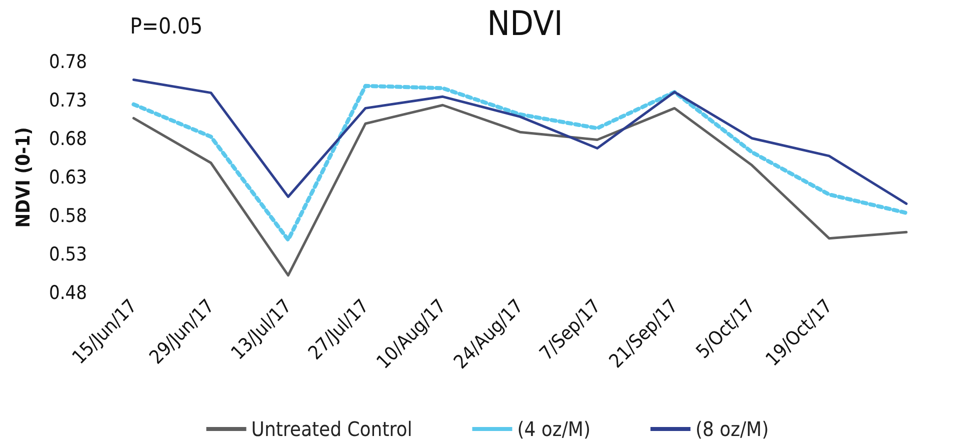 This screenshot has height=446, width=975. What do you see at coordinates (166, 27) in the screenshot?
I see `text: P=0.05` at bounding box center [166, 27].